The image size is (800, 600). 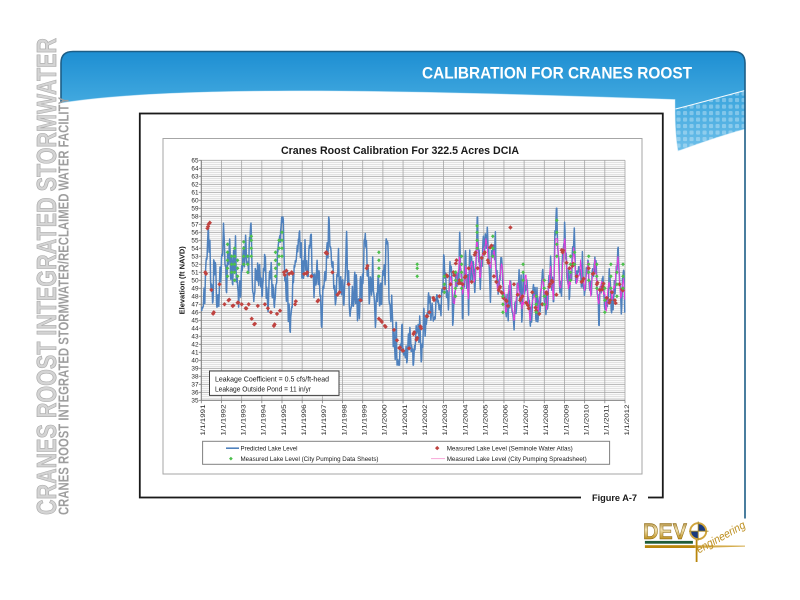 I want to click on svg-text: 1/1/1995, so click(x=284, y=419).